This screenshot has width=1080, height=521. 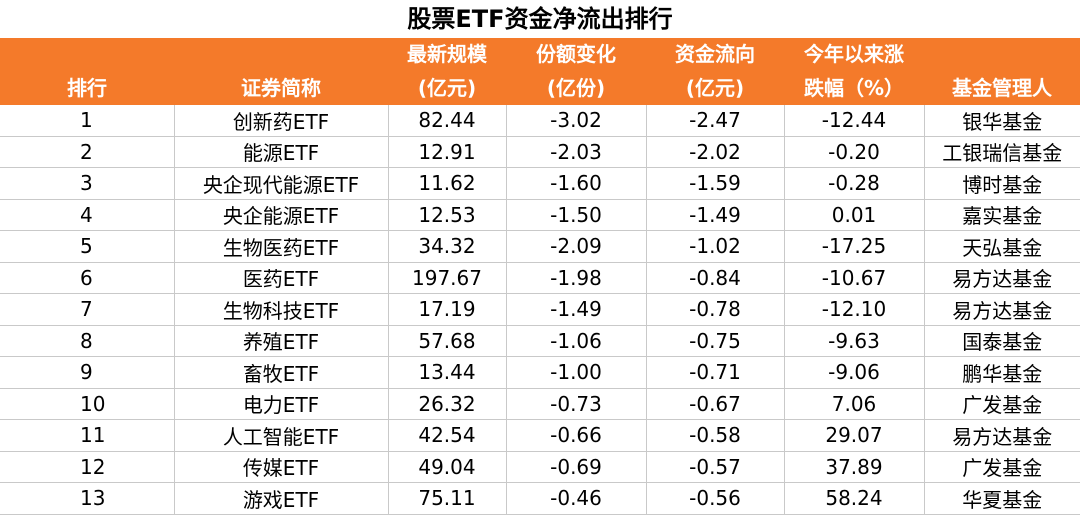 What do you see at coordinates (540, 19) in the screenshot?
I see `table-title: 股票ETF资金净流出排行` at bounding box center [540, 19].